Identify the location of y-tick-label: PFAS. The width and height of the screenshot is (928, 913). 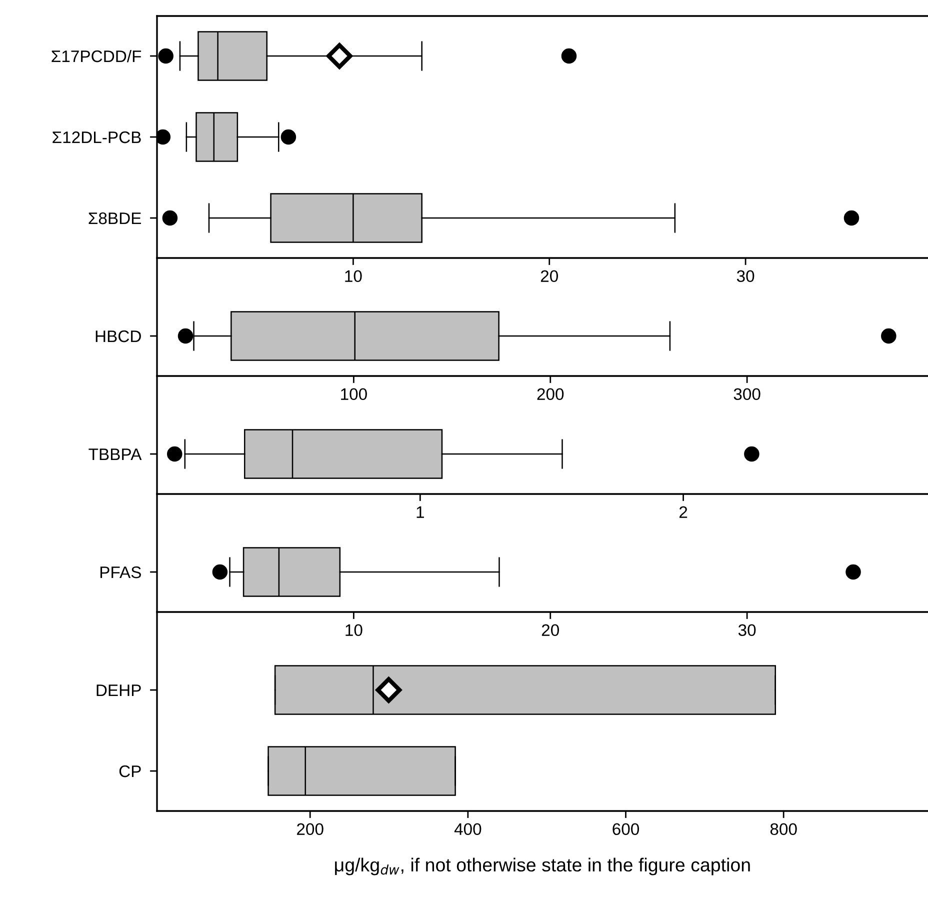
(120, 572).